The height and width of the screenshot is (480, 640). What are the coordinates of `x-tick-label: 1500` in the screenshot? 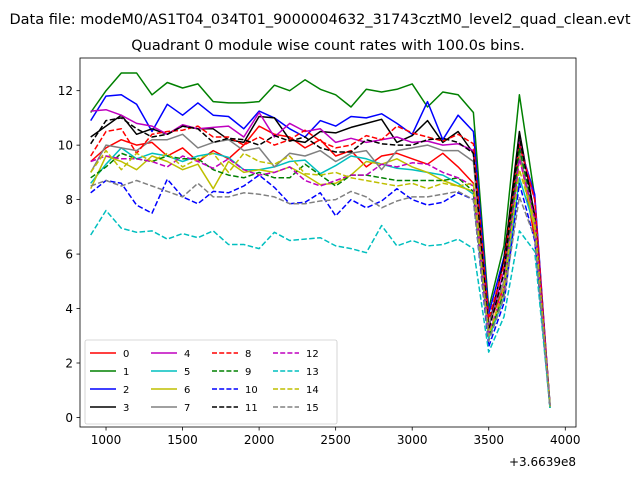 It's located at (182, 440).